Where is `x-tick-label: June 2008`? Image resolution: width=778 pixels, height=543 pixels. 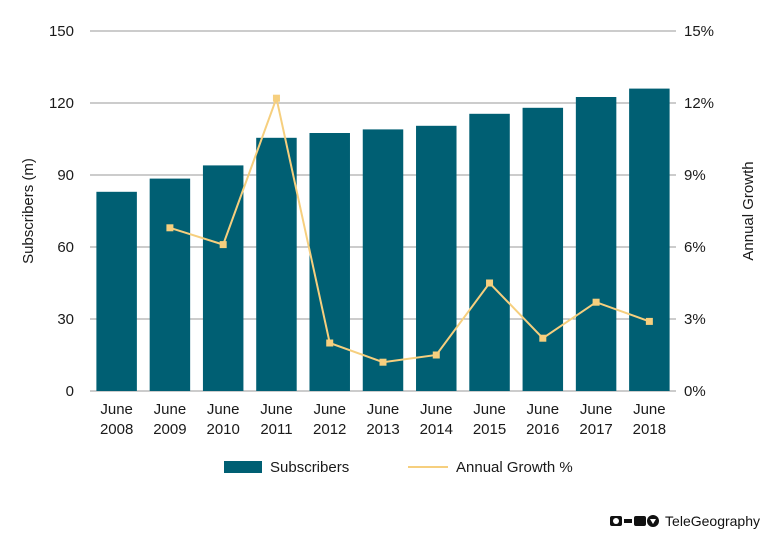 x-tick-label: June 2008 is located at coordinates (116, 419).